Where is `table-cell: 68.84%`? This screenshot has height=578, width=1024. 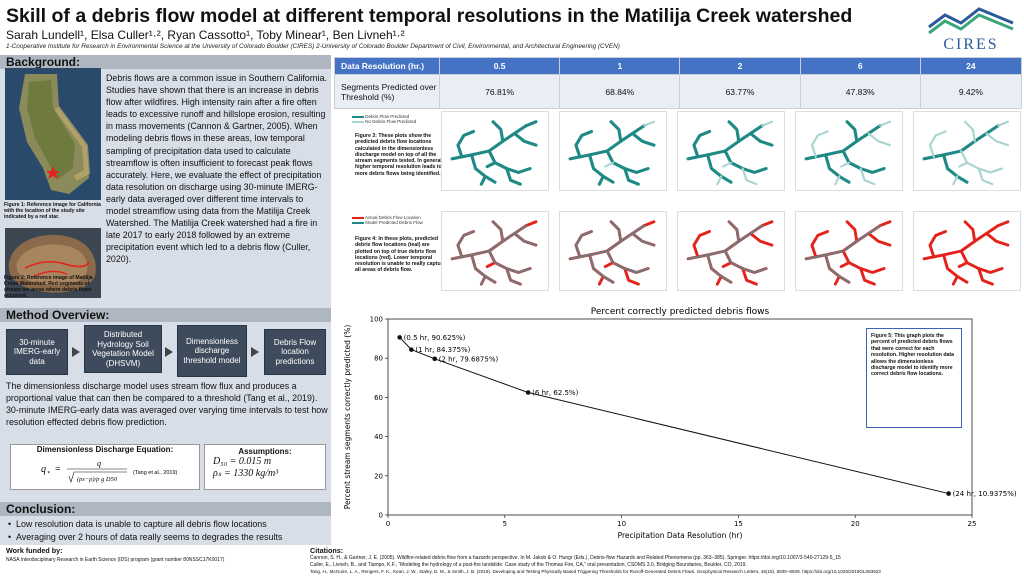
table-cell: 68.84% is located at coordinates (620, 91).